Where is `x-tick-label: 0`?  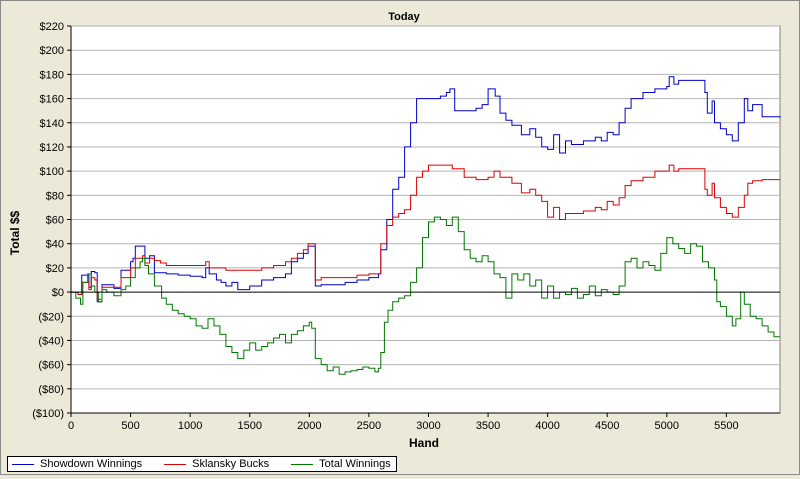 x-tick-label: 0 is located at coordinates (71, 426).